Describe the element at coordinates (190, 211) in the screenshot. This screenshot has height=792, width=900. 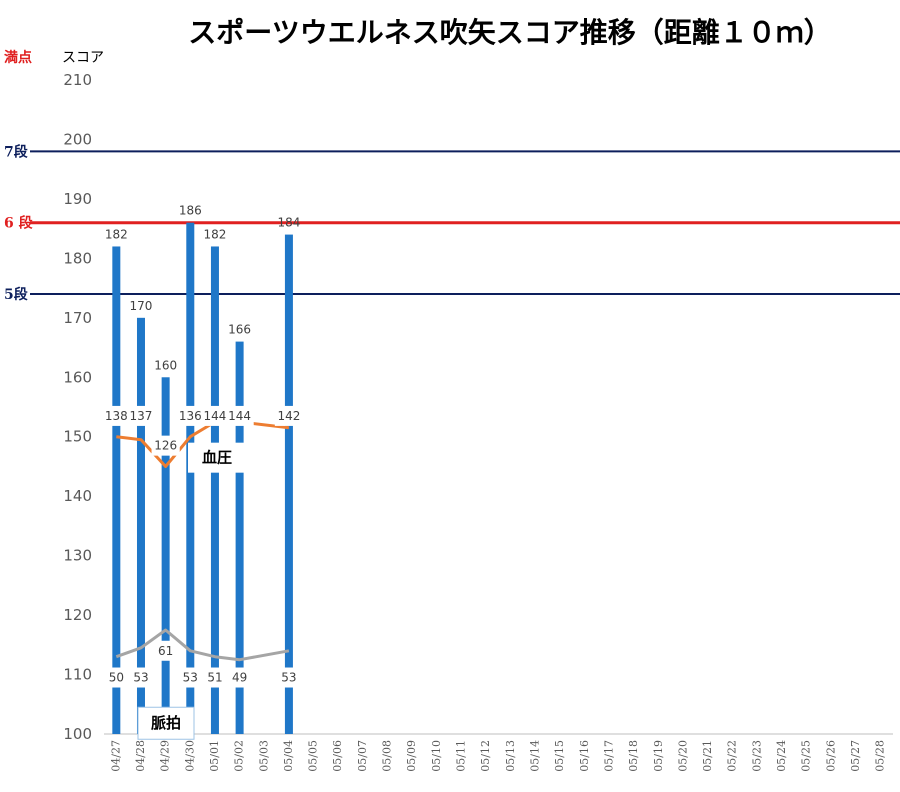
I see `bar-value-label: 186` at that location.